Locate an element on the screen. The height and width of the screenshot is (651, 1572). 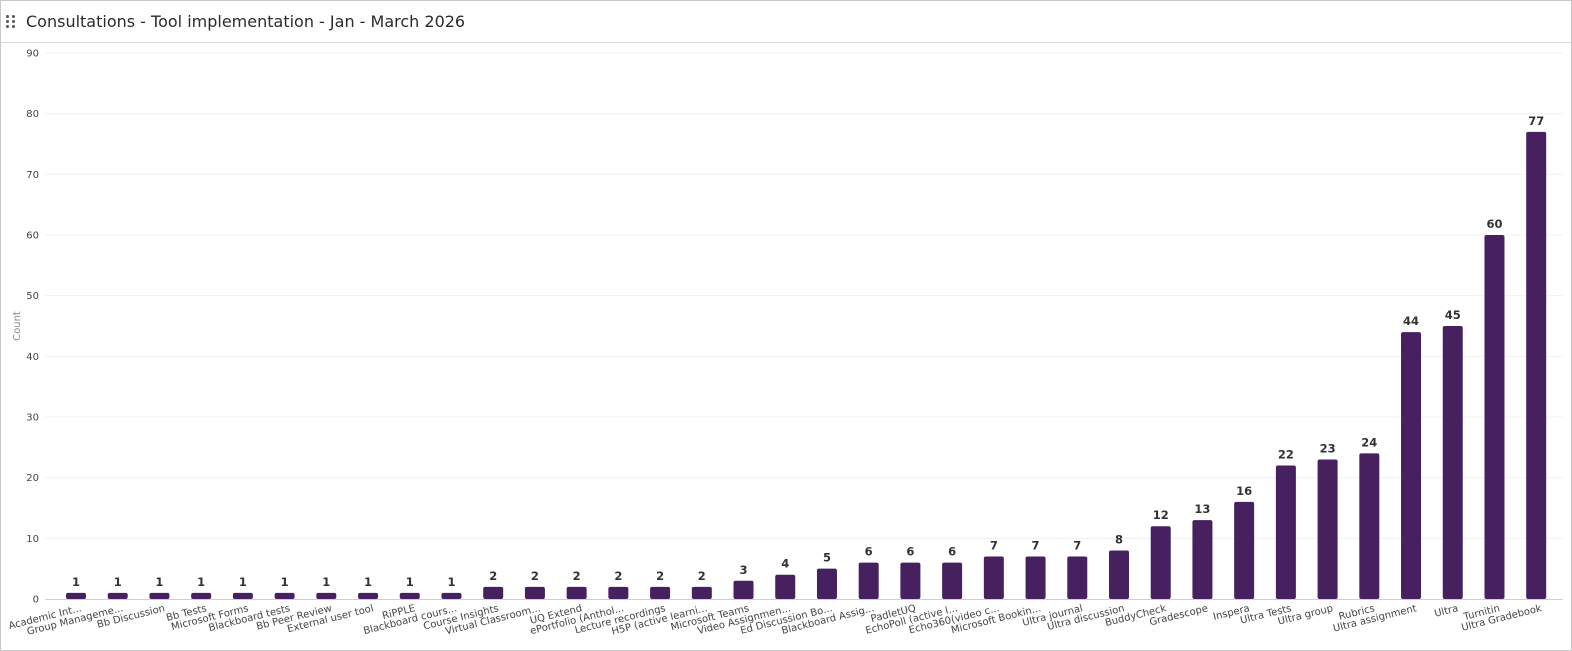
y-tick-label: 60 is located at coordinates (32, 236).